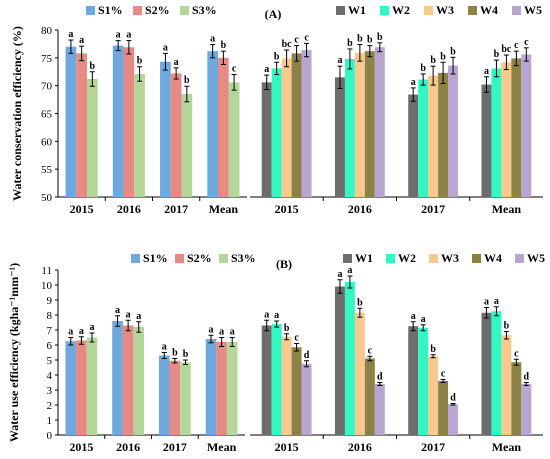  What do you see at coordinates (407, 258) in the screenshot?
I see `legend-label: W2` at bounding box center [407, 258].